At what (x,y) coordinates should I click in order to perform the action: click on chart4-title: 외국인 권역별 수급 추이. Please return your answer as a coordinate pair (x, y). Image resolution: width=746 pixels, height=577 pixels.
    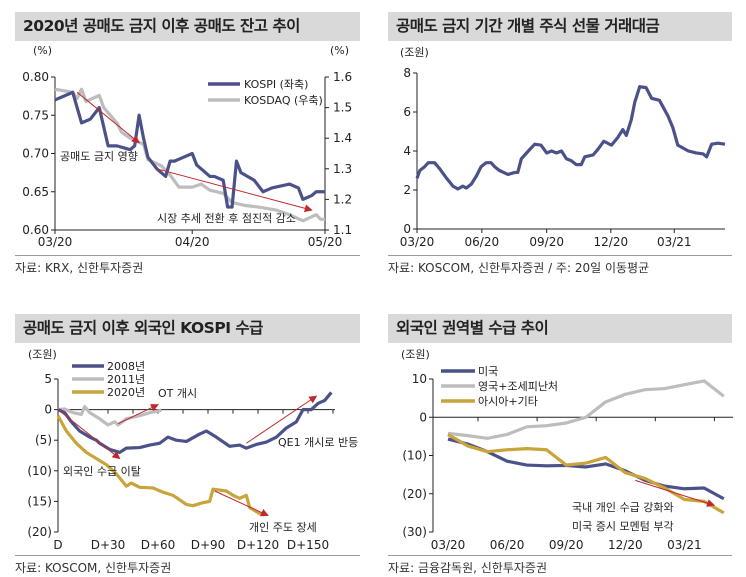
    Looking at the image, I should click on (560, 328).